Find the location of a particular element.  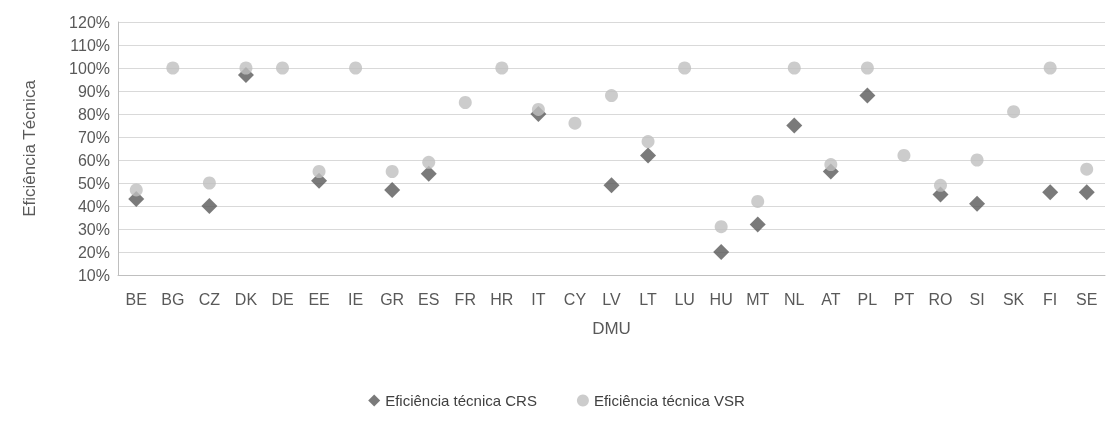

x-tick-label: IT is located at coordinates (538, 299).